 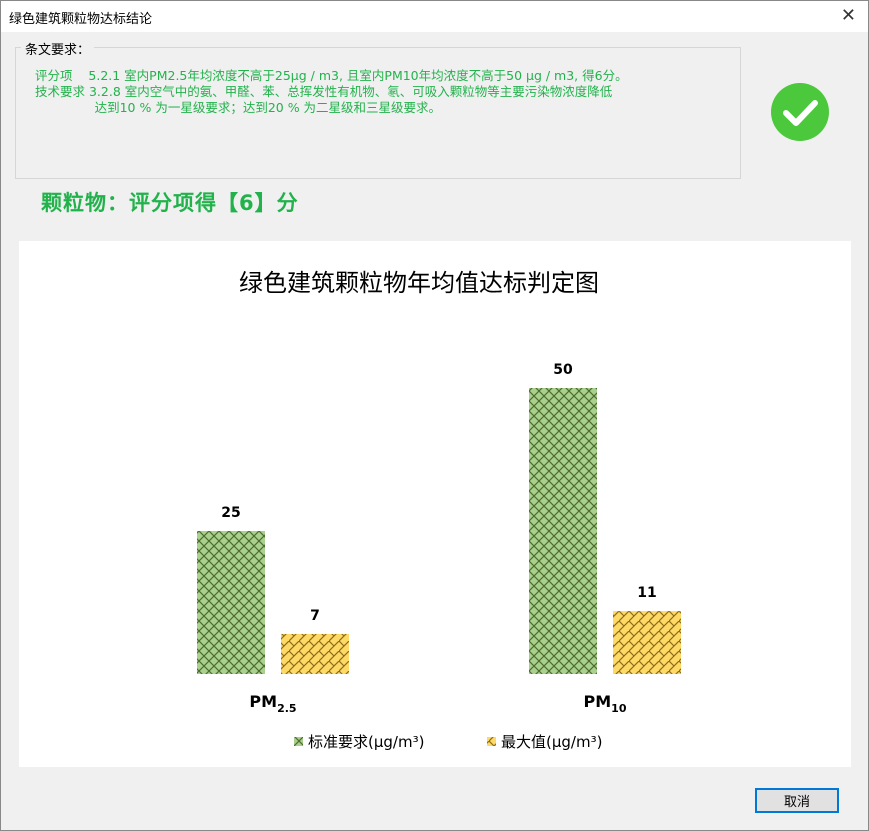 What do you see at coordinates (230, 513) in the screenshot?
I see `data-label: 25` at bounding box center [230, 513].